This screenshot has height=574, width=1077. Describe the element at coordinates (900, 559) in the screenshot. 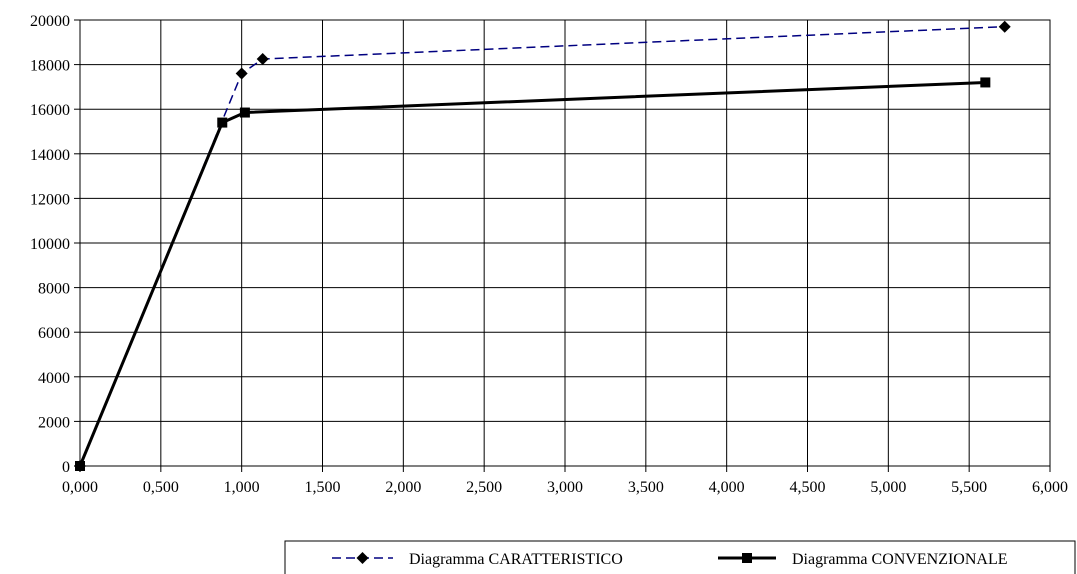

I see `legend-label-convenzionale: Diagramma CONVENZIONALE` at that location.